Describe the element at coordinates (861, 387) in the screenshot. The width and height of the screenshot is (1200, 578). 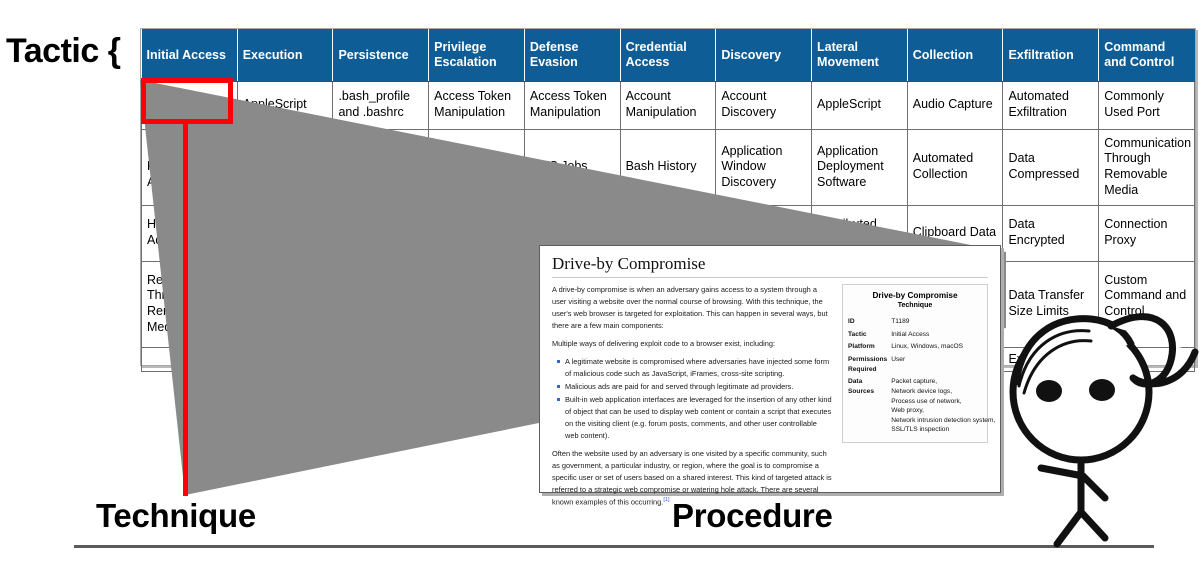
I see `infobox-field-key: Data Sources` at that location.